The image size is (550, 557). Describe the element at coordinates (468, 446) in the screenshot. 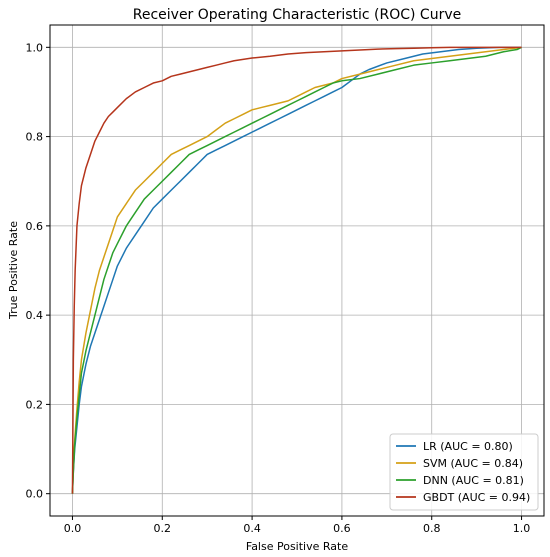

I see `legend-label-0: LR (AUC = 0.80)` at that location.